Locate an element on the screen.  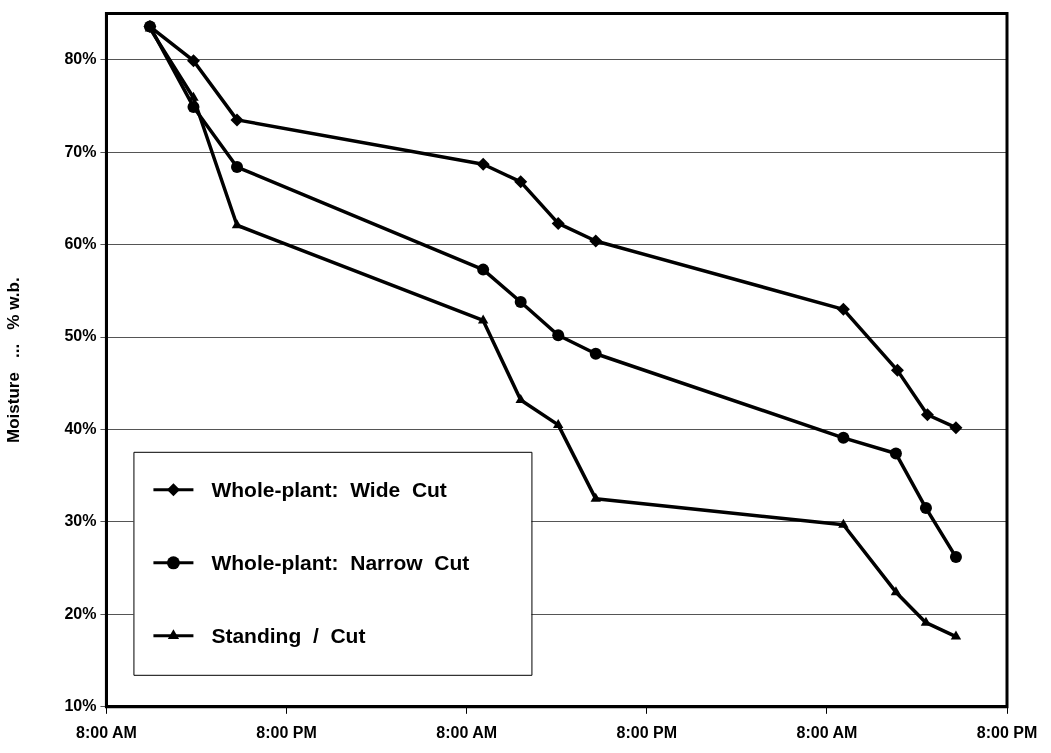
y-tick-label: 10% is located at coordinates (80, 706).